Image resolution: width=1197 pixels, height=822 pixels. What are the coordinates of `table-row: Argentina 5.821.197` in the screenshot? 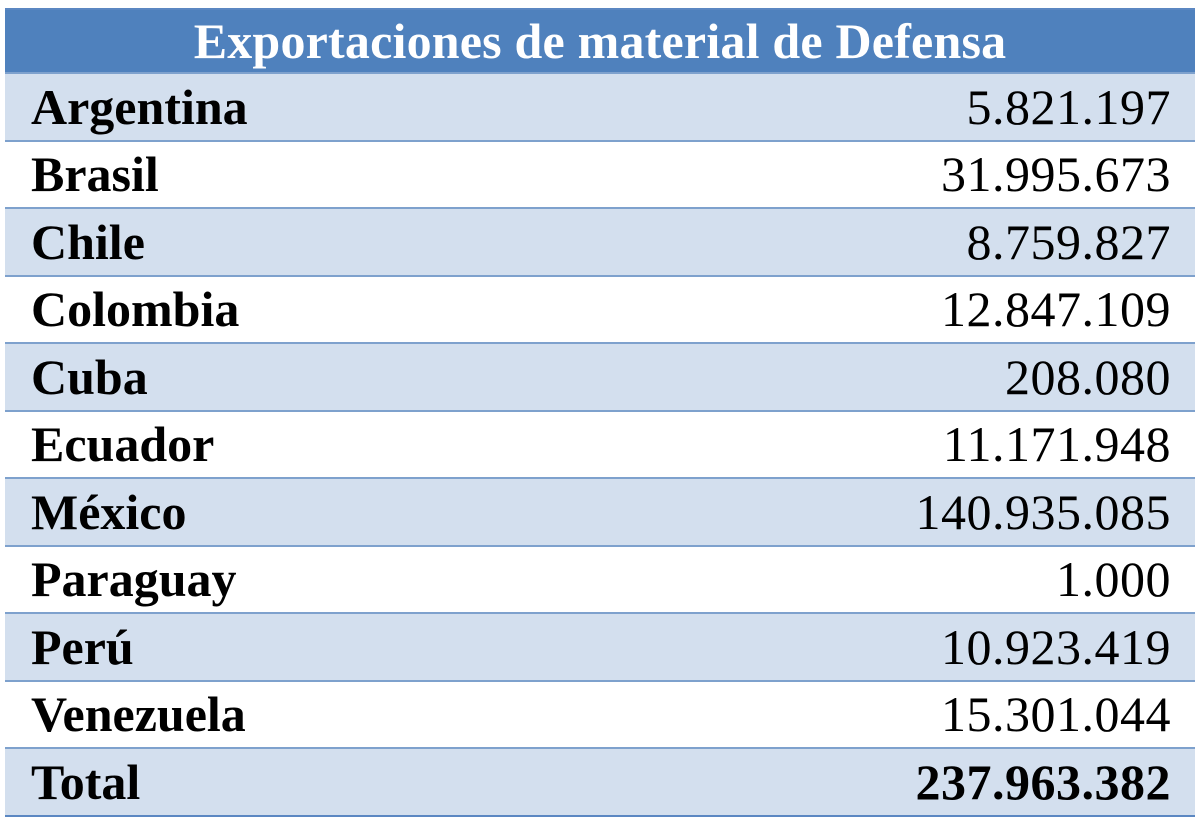 It's located at (600, 106).